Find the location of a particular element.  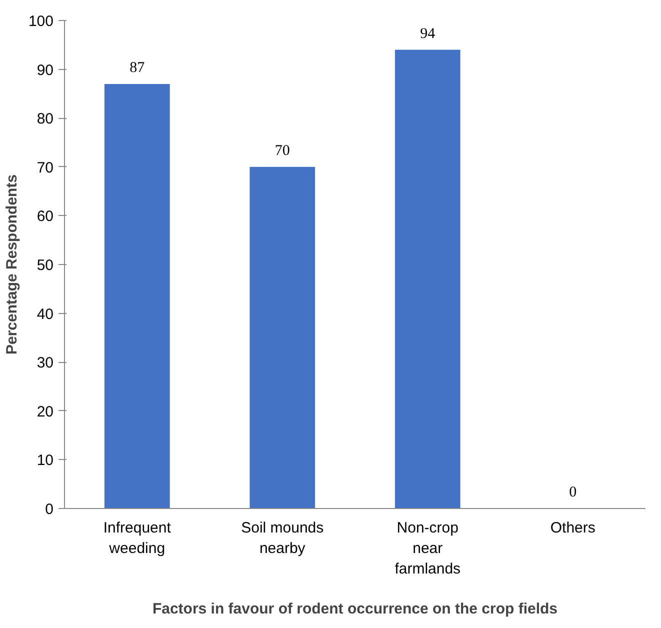

y-axis-title: Percentage Respondents is located at coordinates (11, 264).